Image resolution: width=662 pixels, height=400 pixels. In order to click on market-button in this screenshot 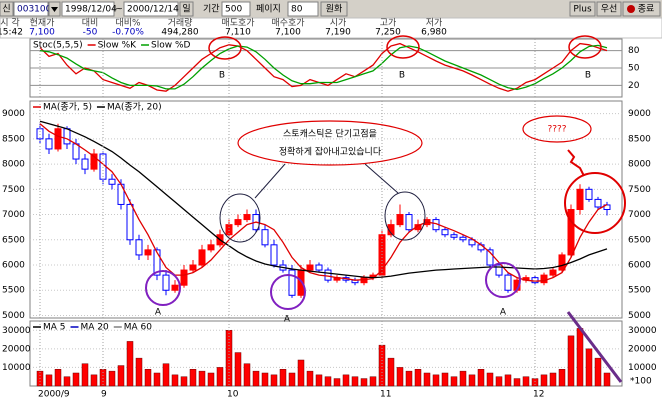, I will do `click(7, 9)`.